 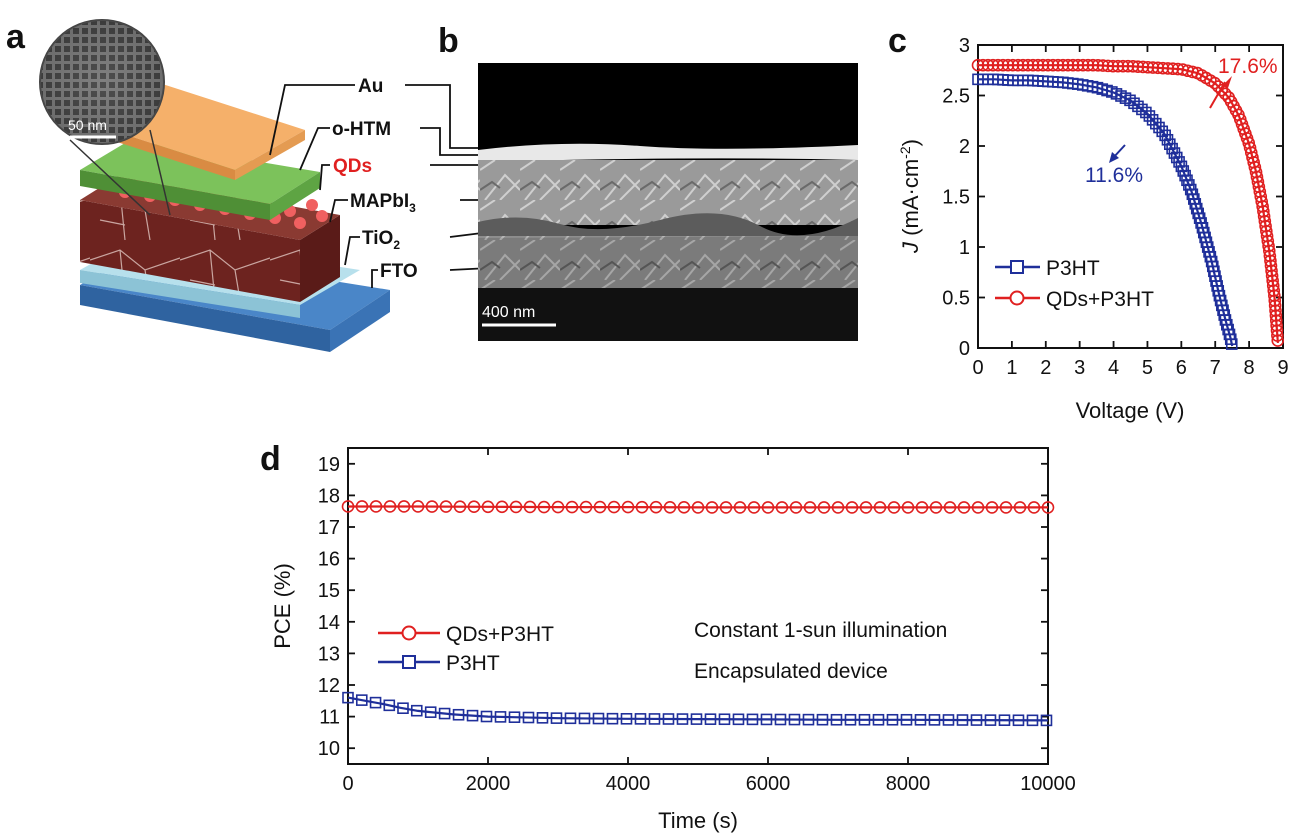 What do you see at coordinates (1130, 410) in the screenshot?
I see `x-axis-title-c: Voltage (V)` at bounding box center [1130, 410].